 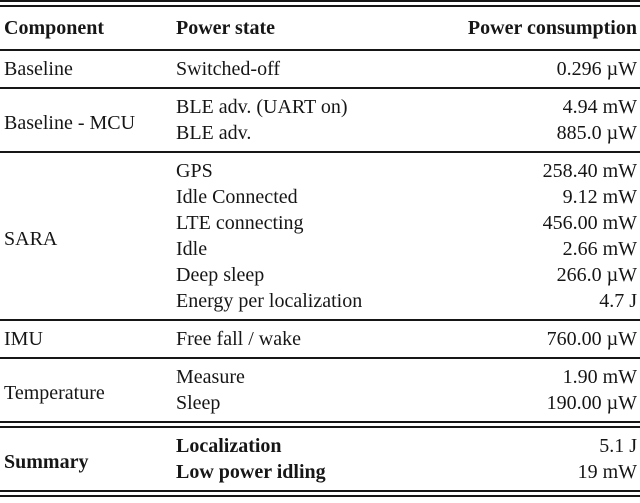 What do you see at coordinates (589, 171) in the screenshot?
I see `power-value-cell: 258.40 mW` at bounding box center [589, 171].